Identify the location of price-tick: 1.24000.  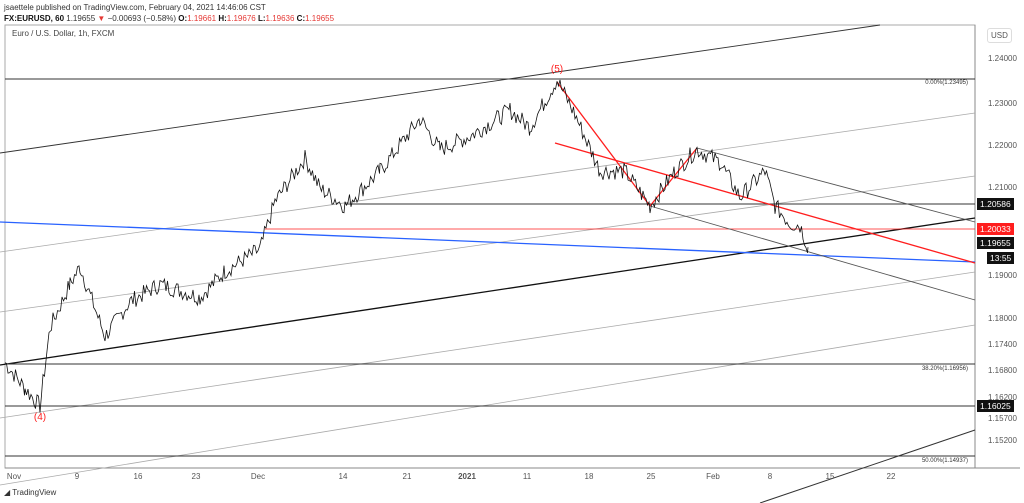
(1002, 58).